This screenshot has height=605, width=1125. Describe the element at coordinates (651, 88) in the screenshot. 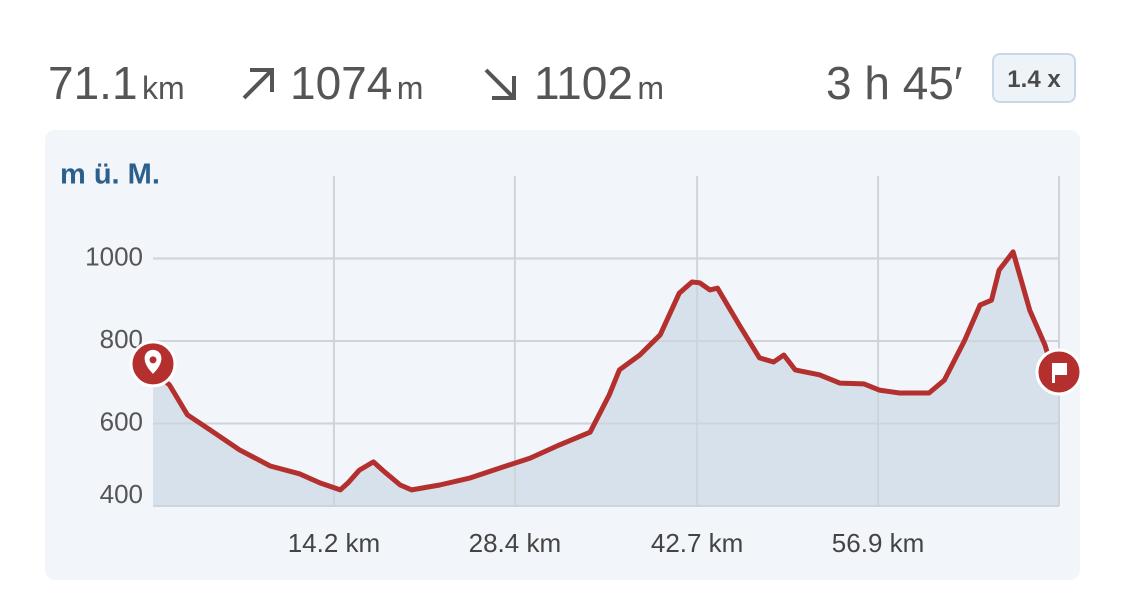

I see `descent-unit: m` at that location.